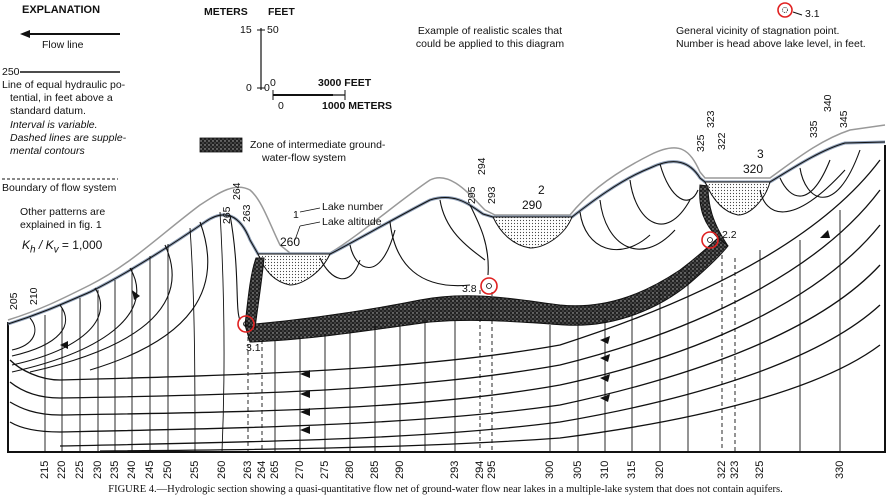  Describe the element at coordinates (227, 215) in the screenshot. I see `contour-label-265: 265` at that location.